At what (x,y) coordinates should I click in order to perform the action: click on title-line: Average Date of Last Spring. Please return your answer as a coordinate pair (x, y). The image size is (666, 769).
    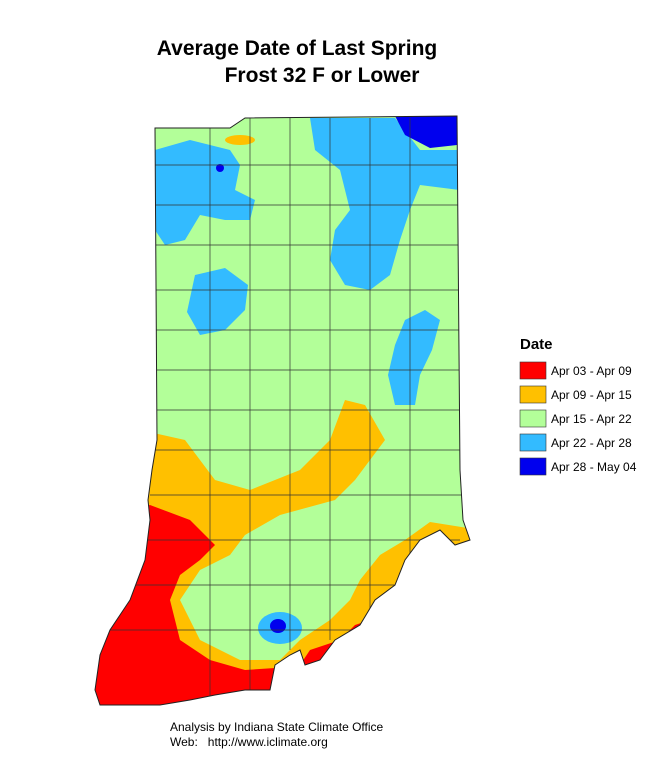
    Looking at the image, I should click on (297, 48).